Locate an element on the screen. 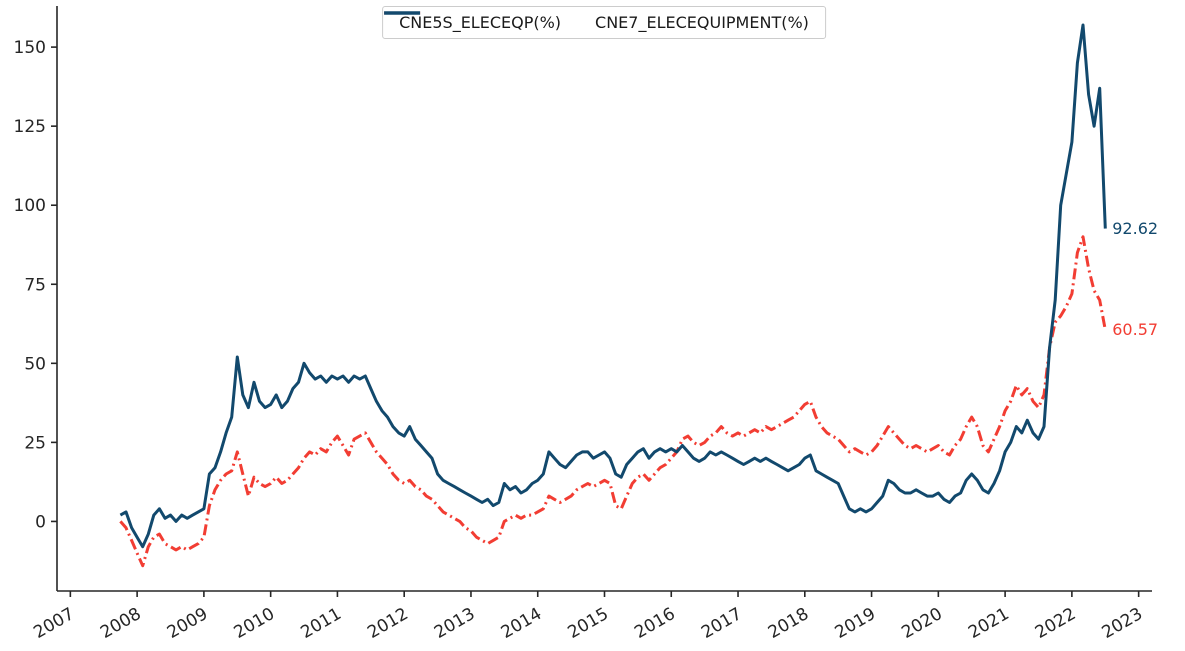  x-tick-label: 2007 is located at coordinates (53, 623).